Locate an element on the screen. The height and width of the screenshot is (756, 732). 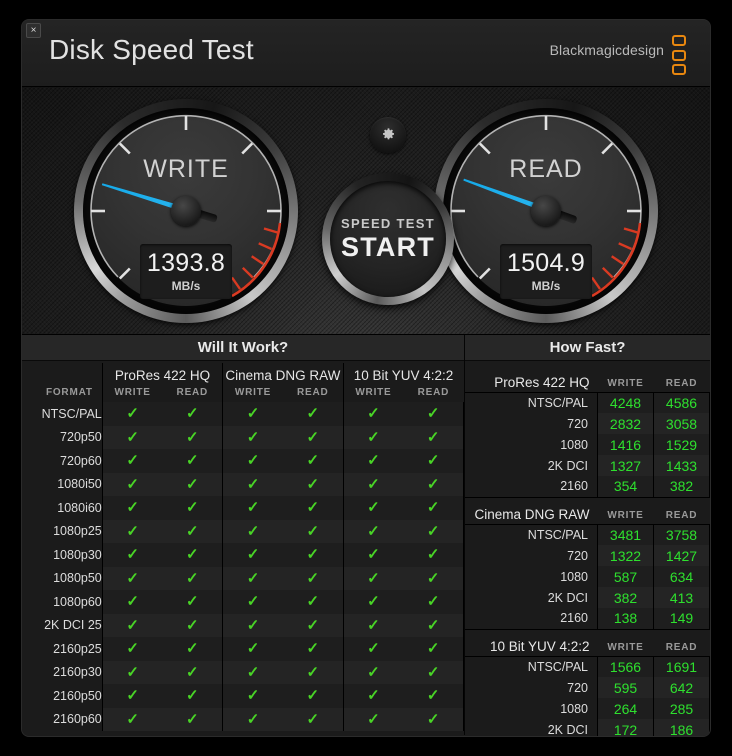
how-fast-row: 2160 354 382 is located at coordinates (587, 487).